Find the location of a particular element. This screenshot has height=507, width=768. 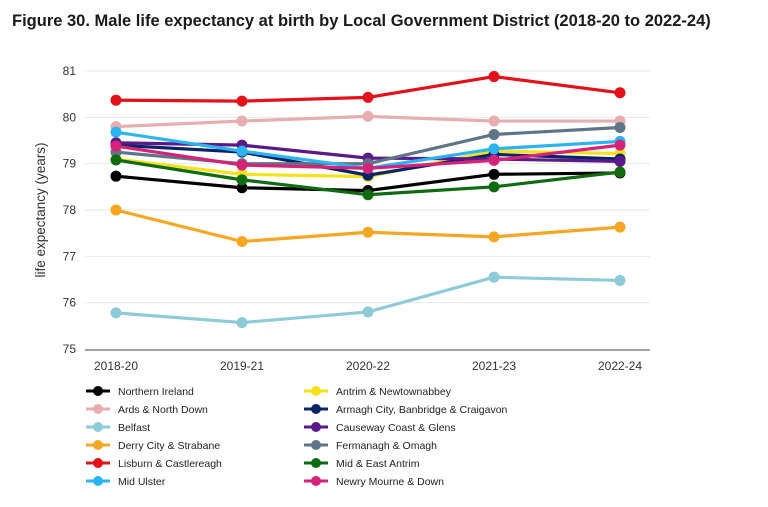

legend-item: Lisburn & Castlereagh is located at coordinates (154, 464).